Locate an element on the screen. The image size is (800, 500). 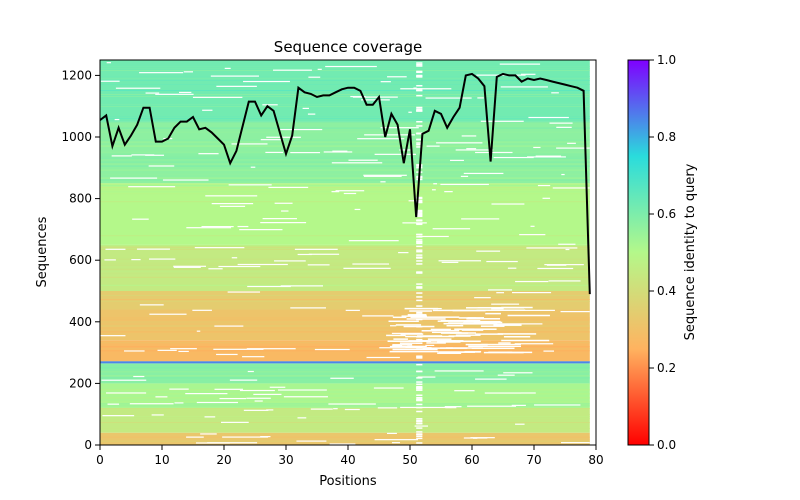
x-tick-label: 20 is located at coordinates (223, 460).